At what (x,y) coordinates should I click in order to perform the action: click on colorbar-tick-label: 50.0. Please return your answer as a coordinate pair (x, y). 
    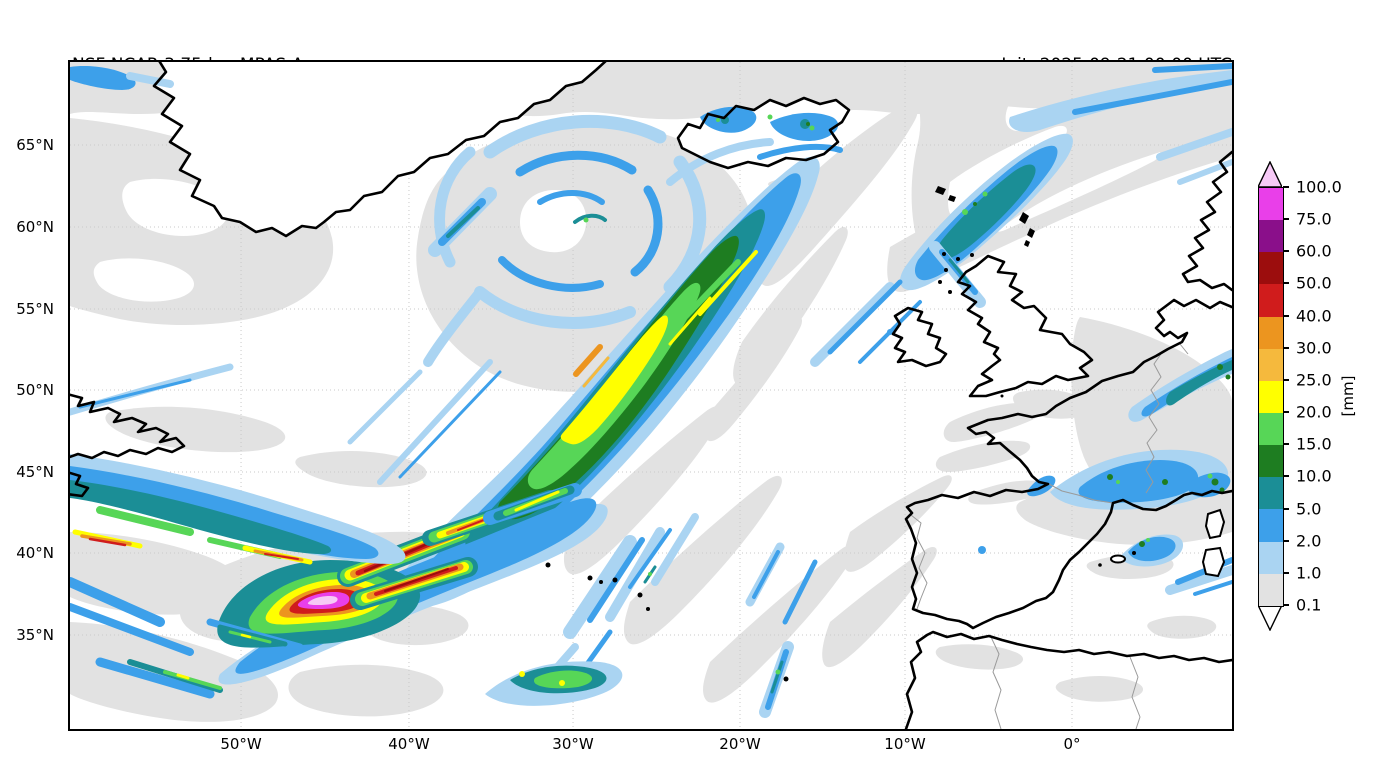
    Looking at the image, I should click on (1314, 283).